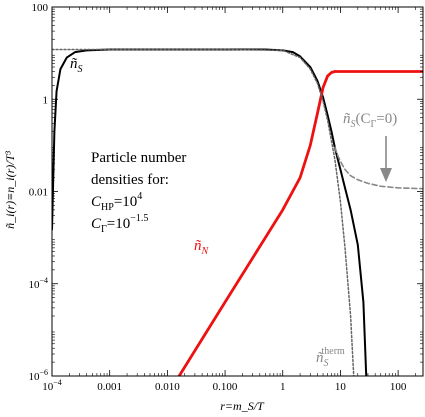 This screenshot has height=417, width=425. I want to click on x-tick-label: 0.100, so click(225, 387).